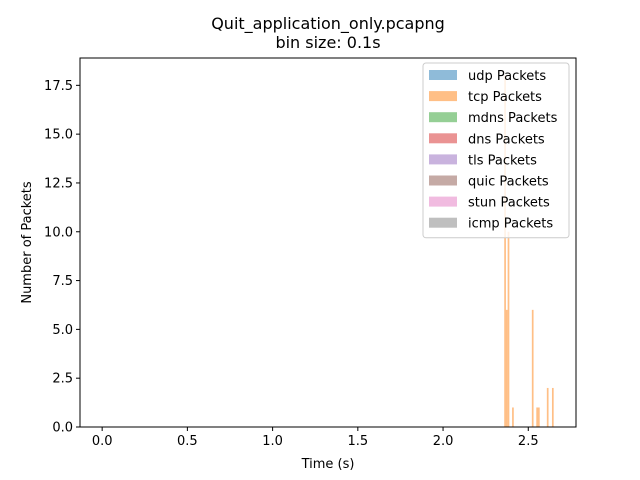  What do you see at coordinates (443, 117) in the screenshot?
I see `legend-swatch-mdns` at bounding box center [443, 117].